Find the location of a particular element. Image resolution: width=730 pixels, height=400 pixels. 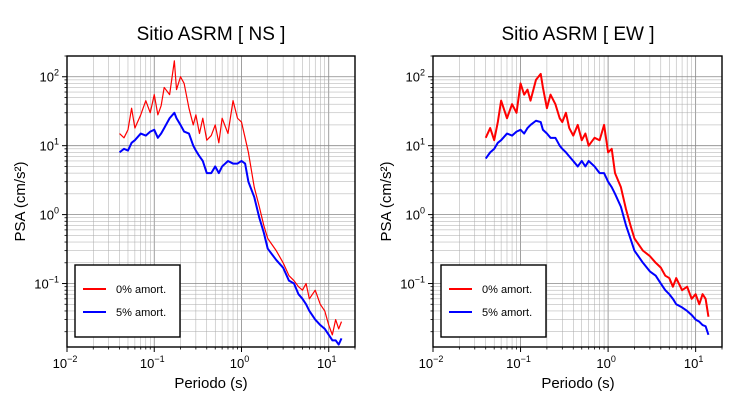

chart-2-legend: 0% amort. 5% amort. is located at coordinates (493, 301).